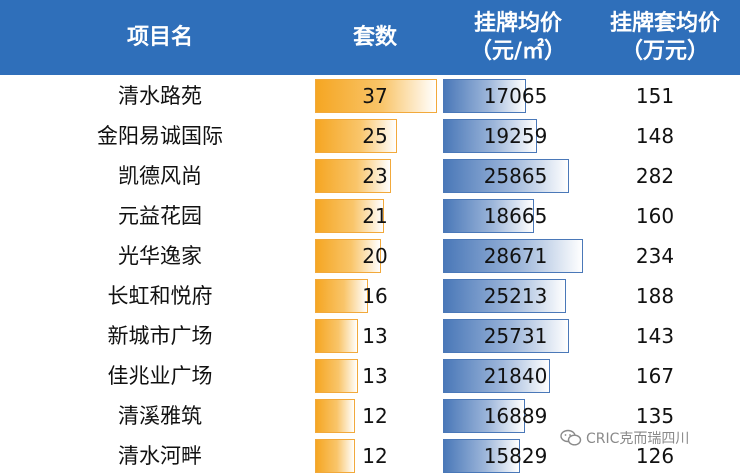  Describe the element at coordinates (515, 376) in the screenshot. I see `price-value: 21840` at that location.